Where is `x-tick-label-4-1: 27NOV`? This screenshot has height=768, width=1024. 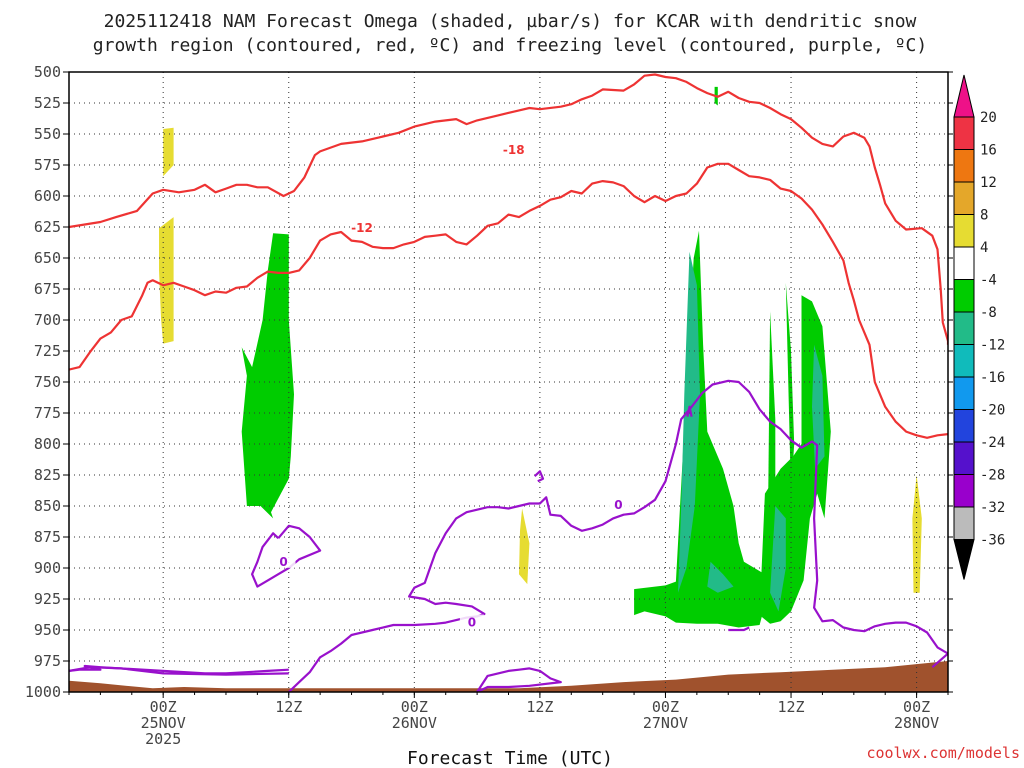 x-tick-label-4-1: 27NOV is located at coordinates (665, 723).